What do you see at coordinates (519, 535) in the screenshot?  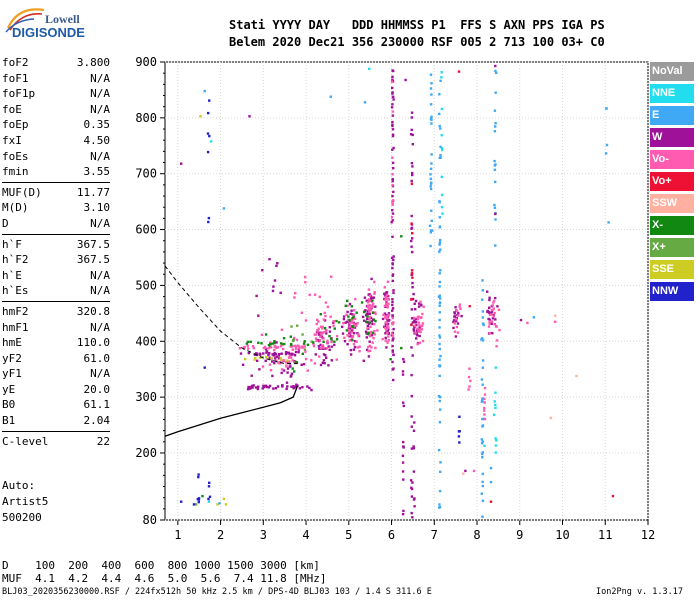 I see `x-tick-label: 9` at bounding box center [519, 535].